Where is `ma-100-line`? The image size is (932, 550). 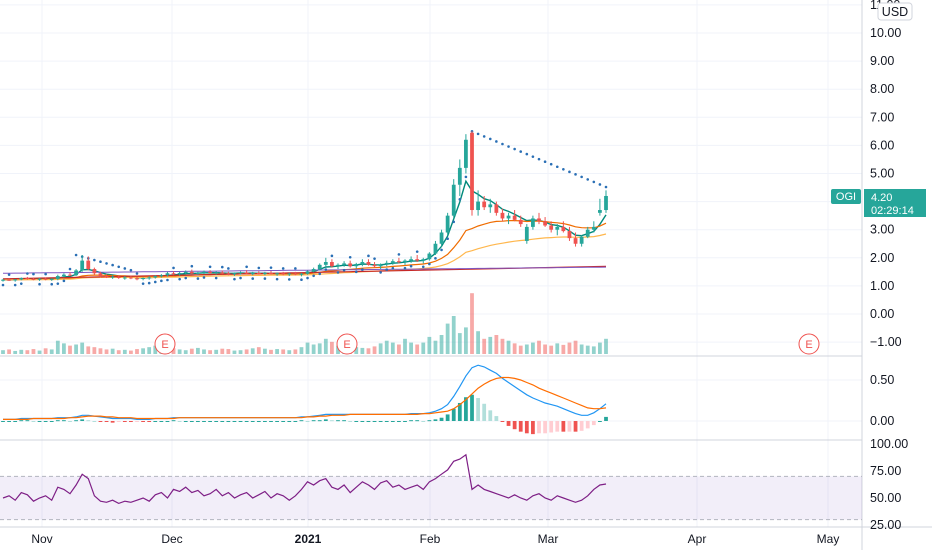
ma-100-line is located at coordinates (304, 270).